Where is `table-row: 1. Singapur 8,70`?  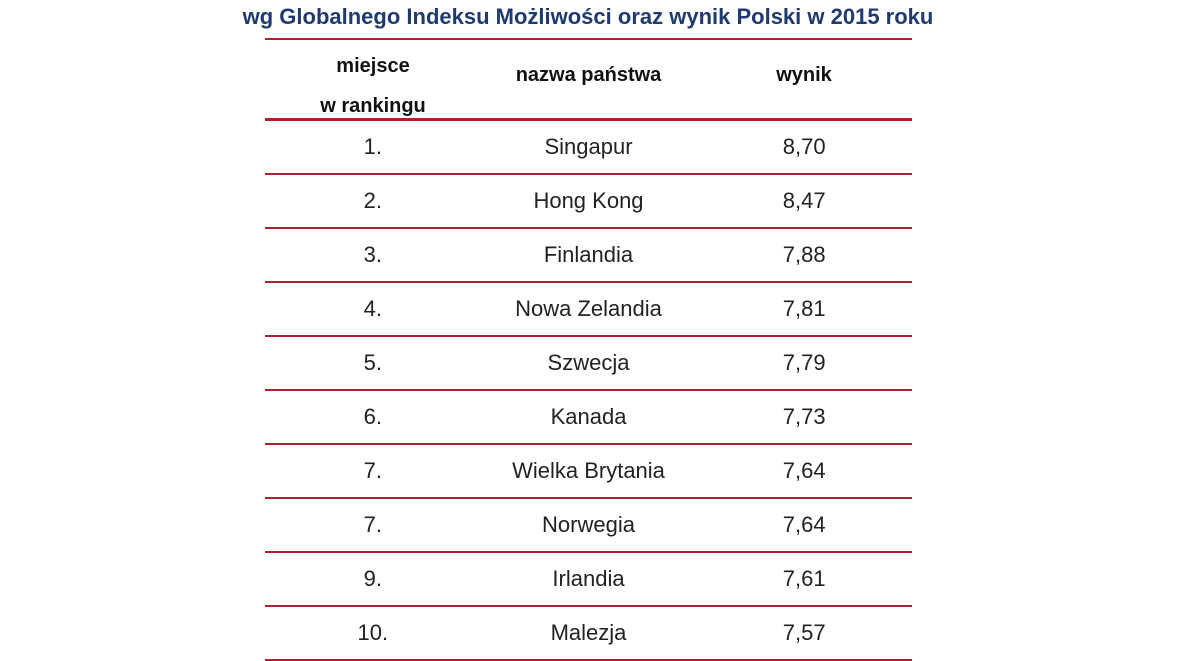 table-row: 1. Singapur 8,70 is located at coordinates (588, 148).